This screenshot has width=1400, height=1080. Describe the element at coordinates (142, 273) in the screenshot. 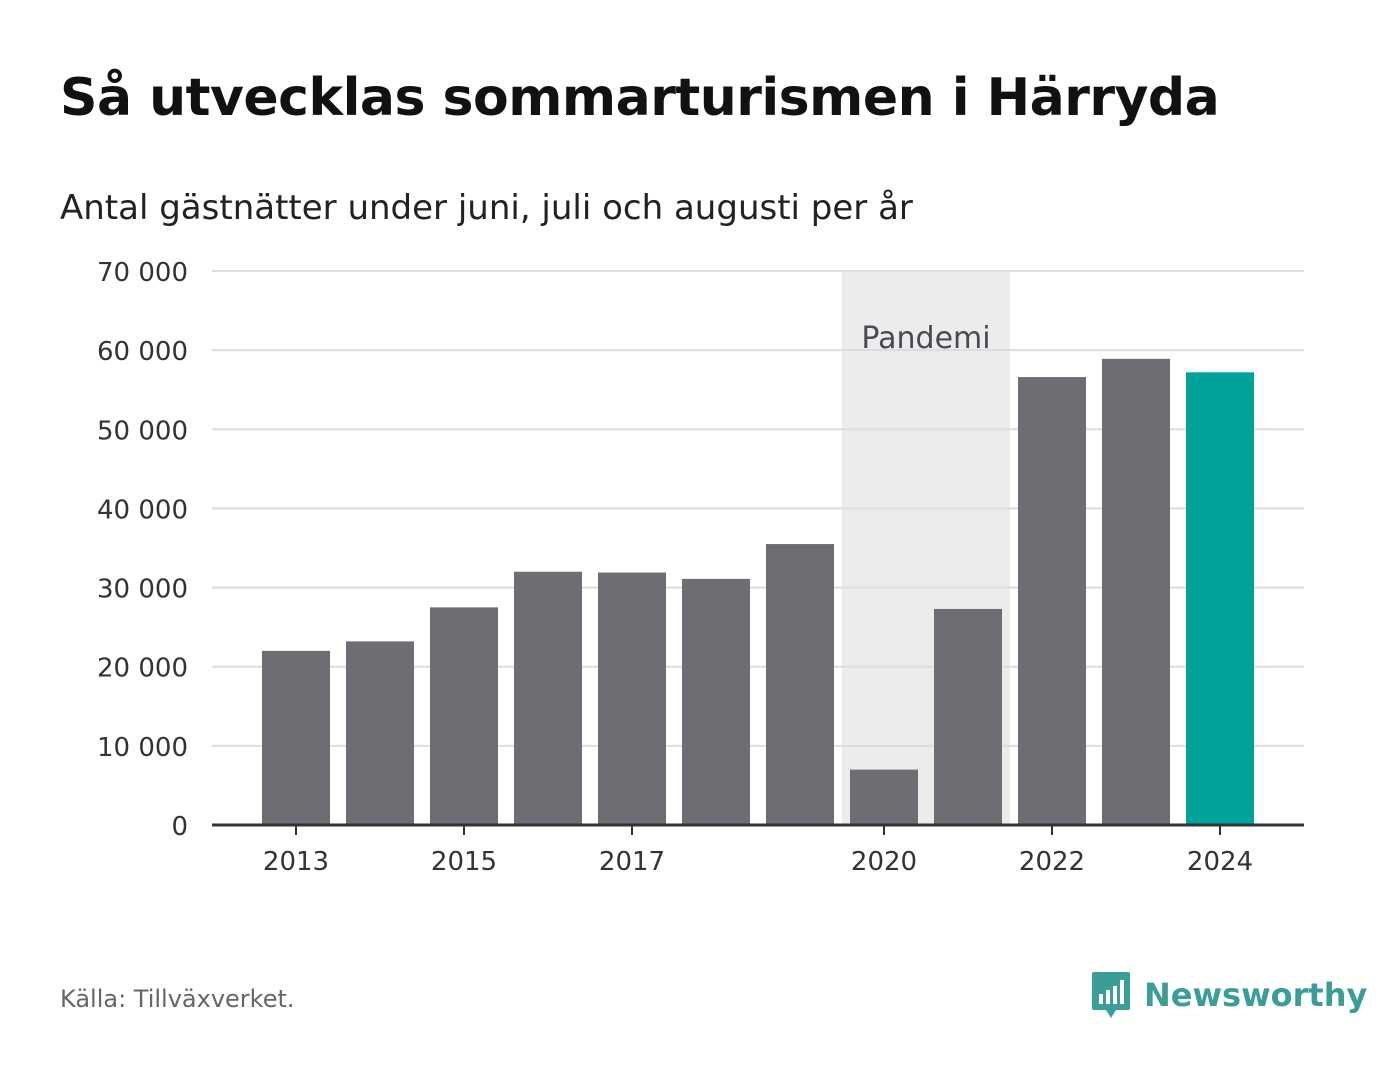

I see `y-tick-label: 70 000` at that location.